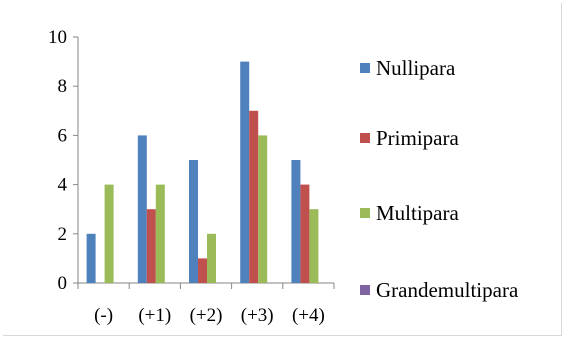  What do you see at coordinates (308, 315) in the screenshot?
I see `x-tick-label: (+4)` at bounding box center [308, 315].